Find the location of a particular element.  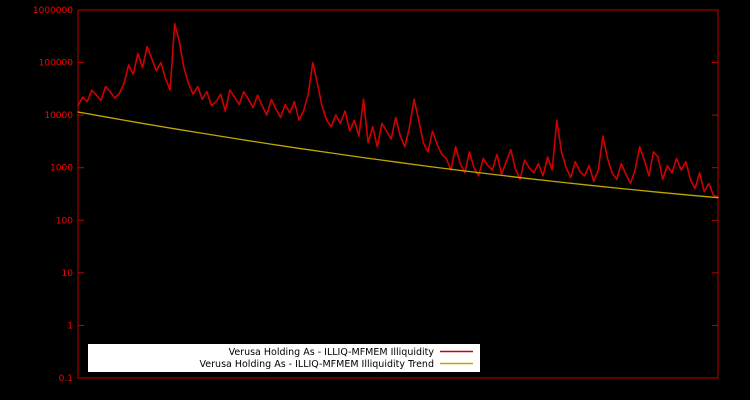

y-tick-label: 10000 is located at coordinates (58, 116).